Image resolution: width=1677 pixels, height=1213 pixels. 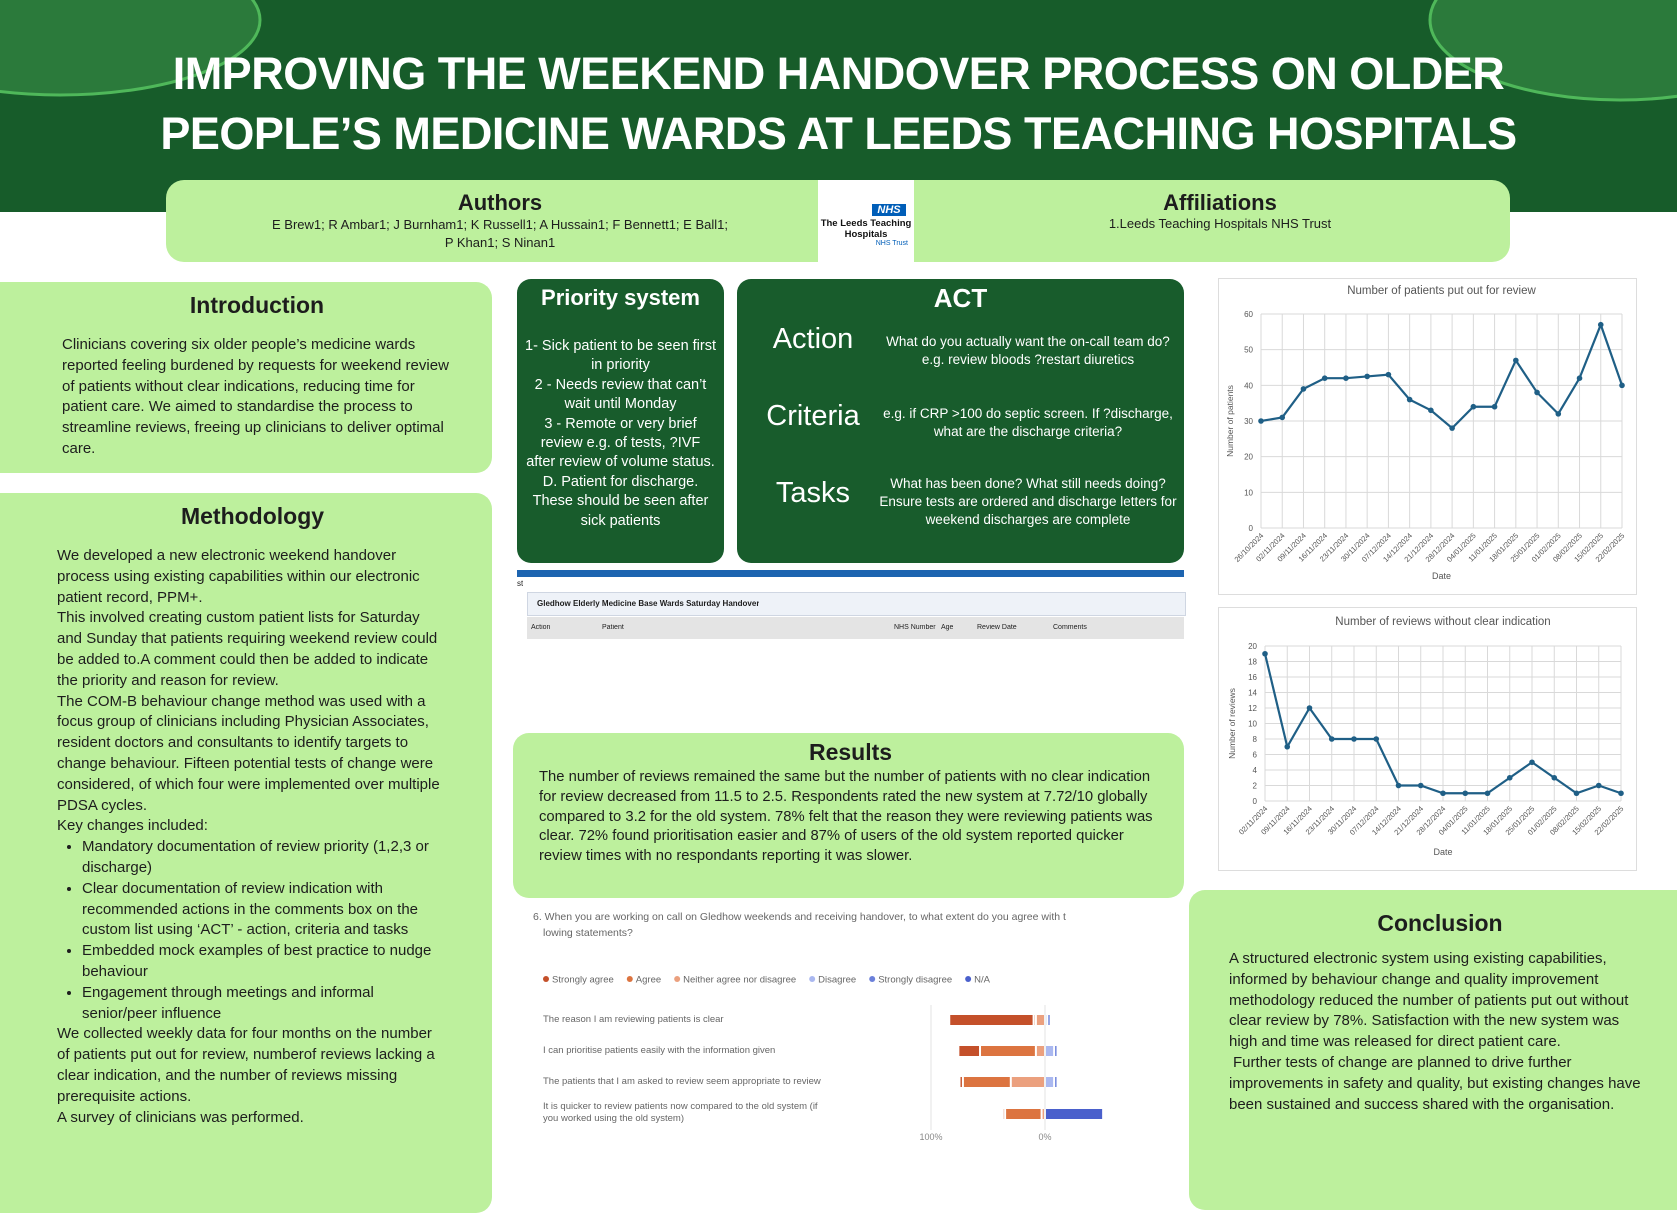 What do you see at coordinates (257, 305) in the screenshot?
I see `intro-heading: Introduction` at bounding box center [257, 305].